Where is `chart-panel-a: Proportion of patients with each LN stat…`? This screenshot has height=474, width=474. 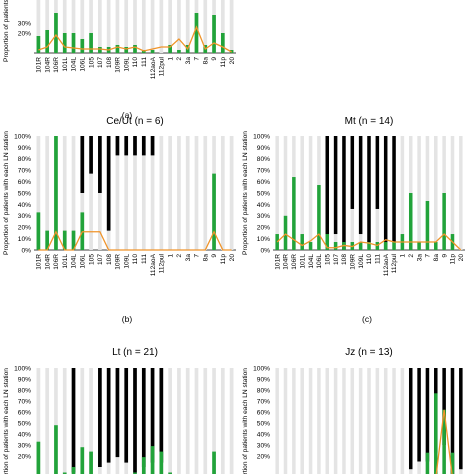
chart-panel-a: Proportion of patients with each LN stat… is located at coordinates (119, 60).